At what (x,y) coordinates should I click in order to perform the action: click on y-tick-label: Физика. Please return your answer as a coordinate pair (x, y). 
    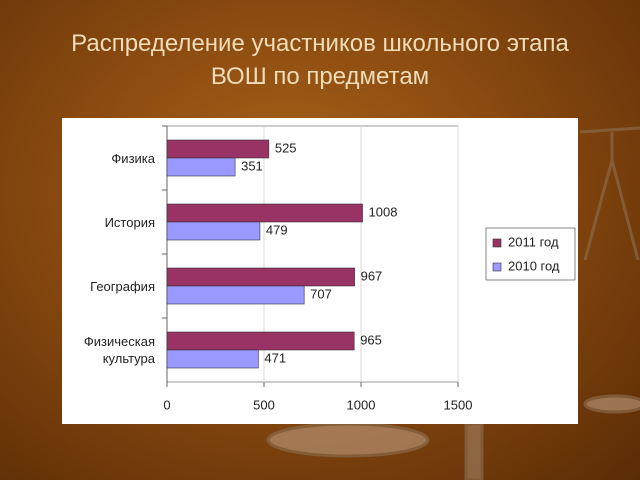
    Looking at the image, I should click on (133, 158).